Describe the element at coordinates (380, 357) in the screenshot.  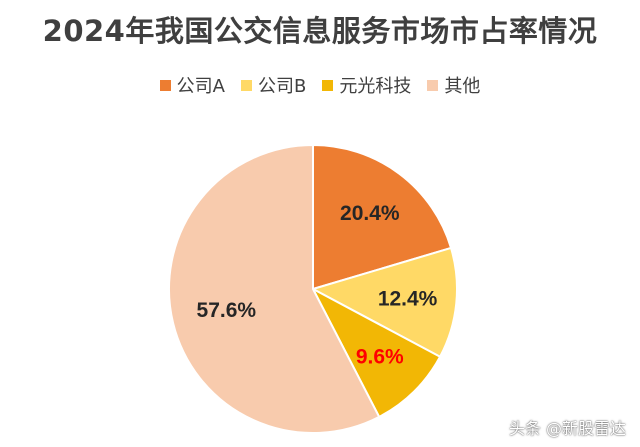
I see `data-label: 9.6%` at that location.